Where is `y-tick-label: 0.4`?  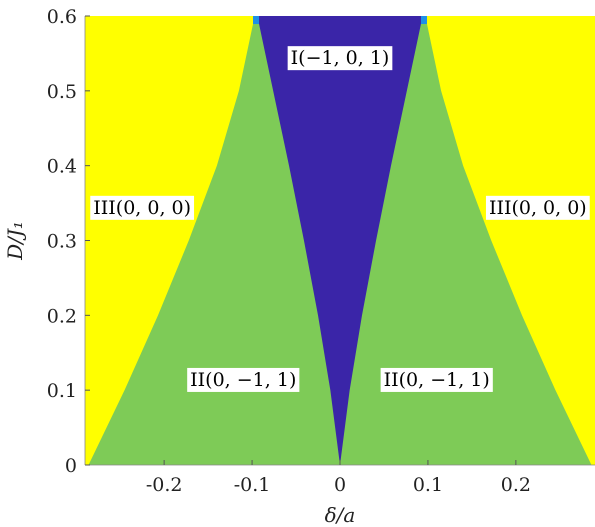
y-tick-label: 0.4 is located at coordinates (62, 167).